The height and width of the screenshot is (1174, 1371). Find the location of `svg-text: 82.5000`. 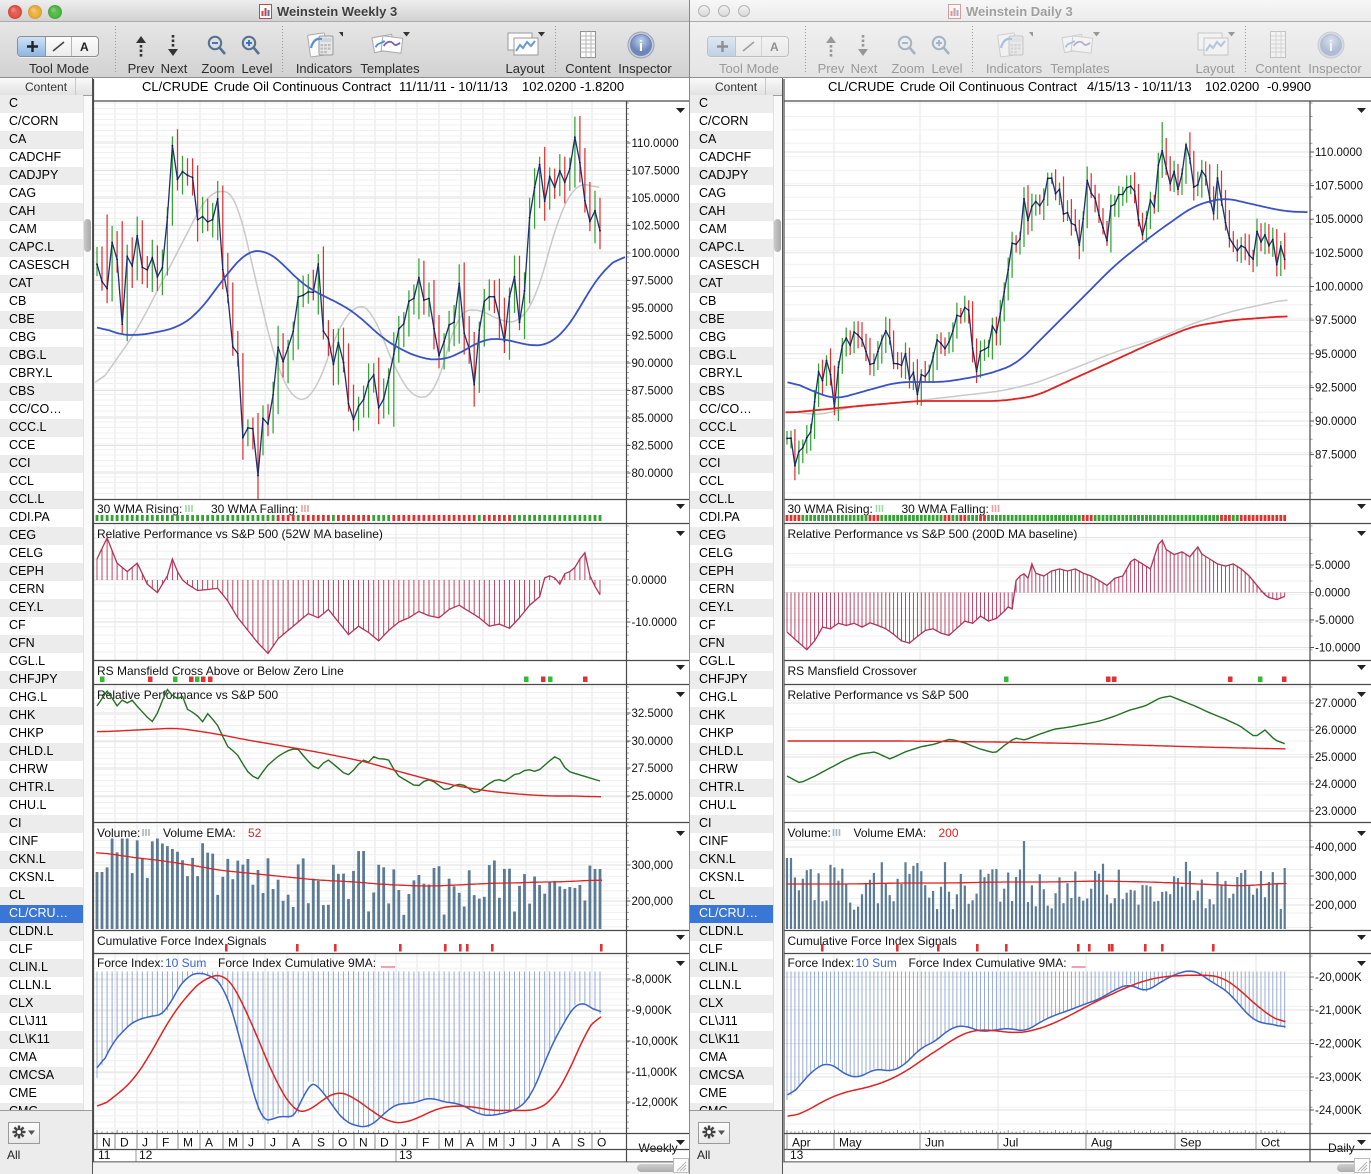

svg-text: 82.5000 is located at coordinates (653, 447).